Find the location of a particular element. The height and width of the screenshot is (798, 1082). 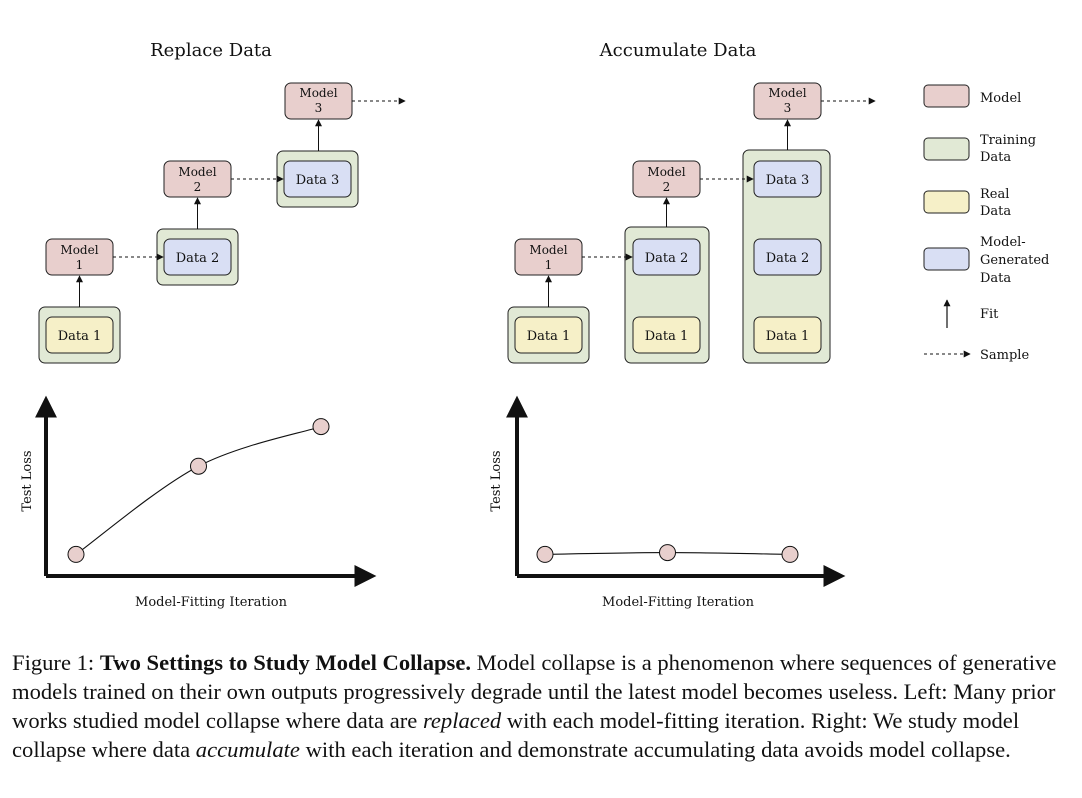

accumulate-model-1: Model 1 is located at coordinates (548, 257).